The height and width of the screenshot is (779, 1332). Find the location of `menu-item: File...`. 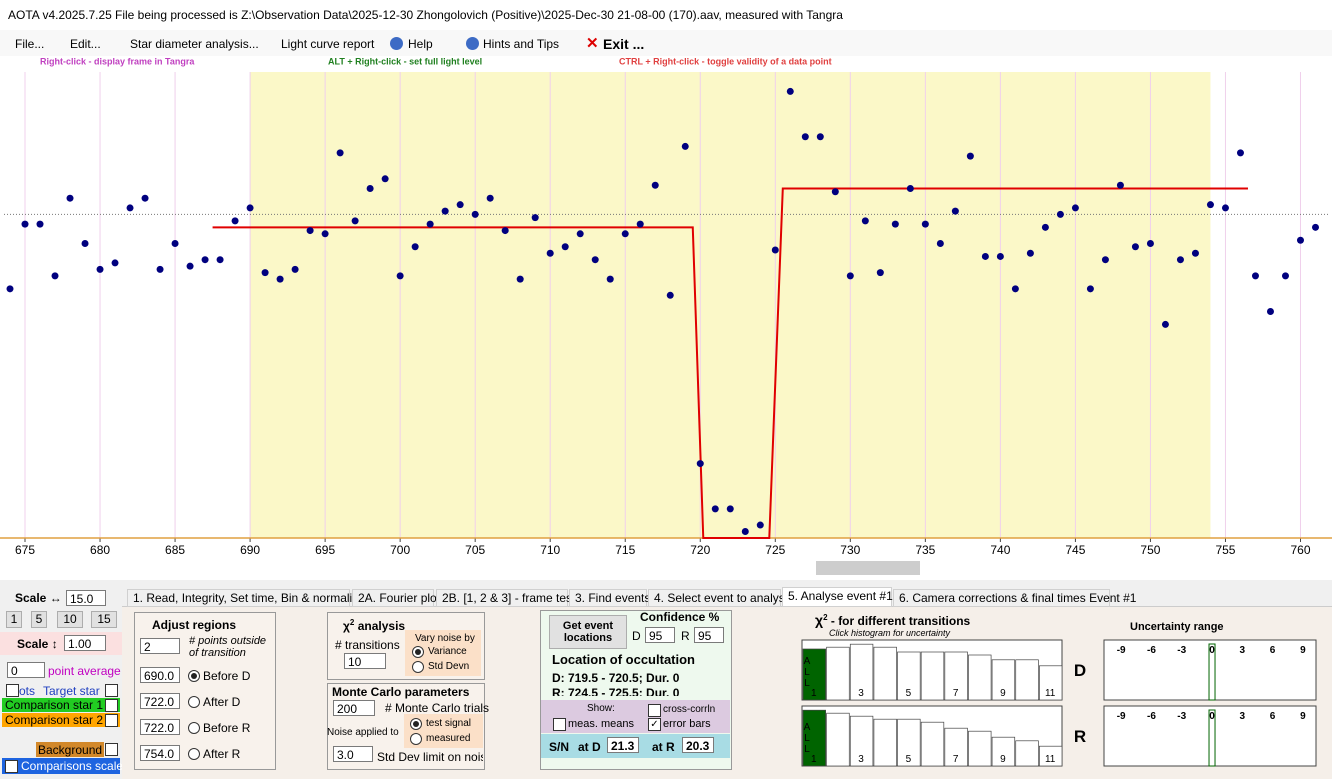

menu-item: File... is located at coordinates (30, 44).